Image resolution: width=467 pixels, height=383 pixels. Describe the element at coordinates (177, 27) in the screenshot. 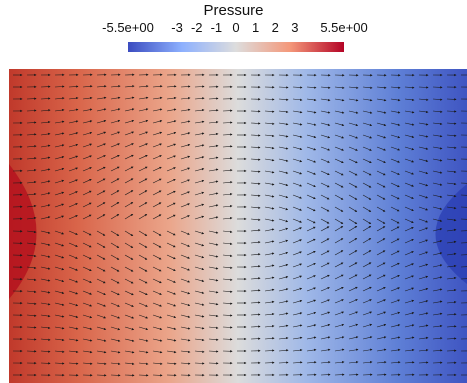

I see `colorbar-tick-label: -3` at that location.